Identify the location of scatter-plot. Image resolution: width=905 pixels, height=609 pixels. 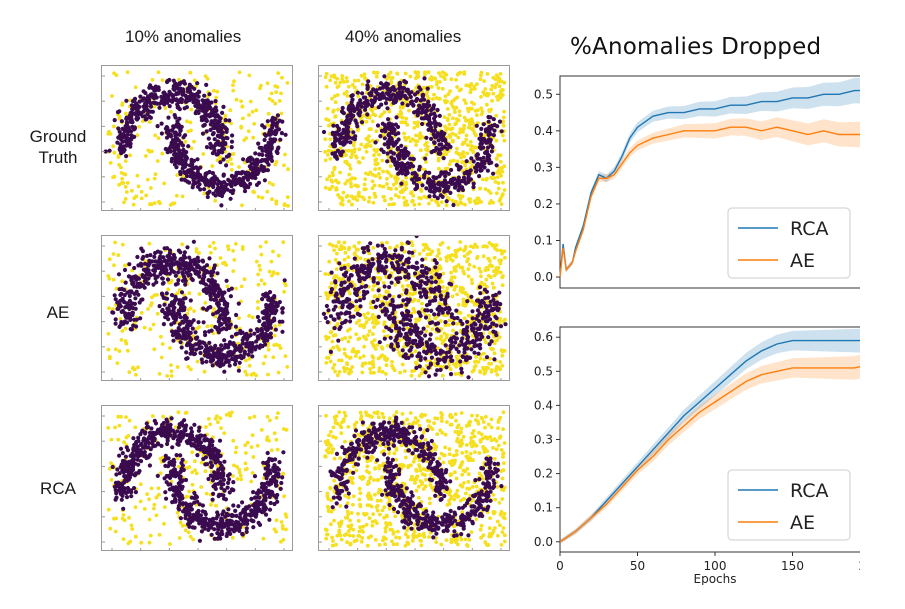
(196, 140).